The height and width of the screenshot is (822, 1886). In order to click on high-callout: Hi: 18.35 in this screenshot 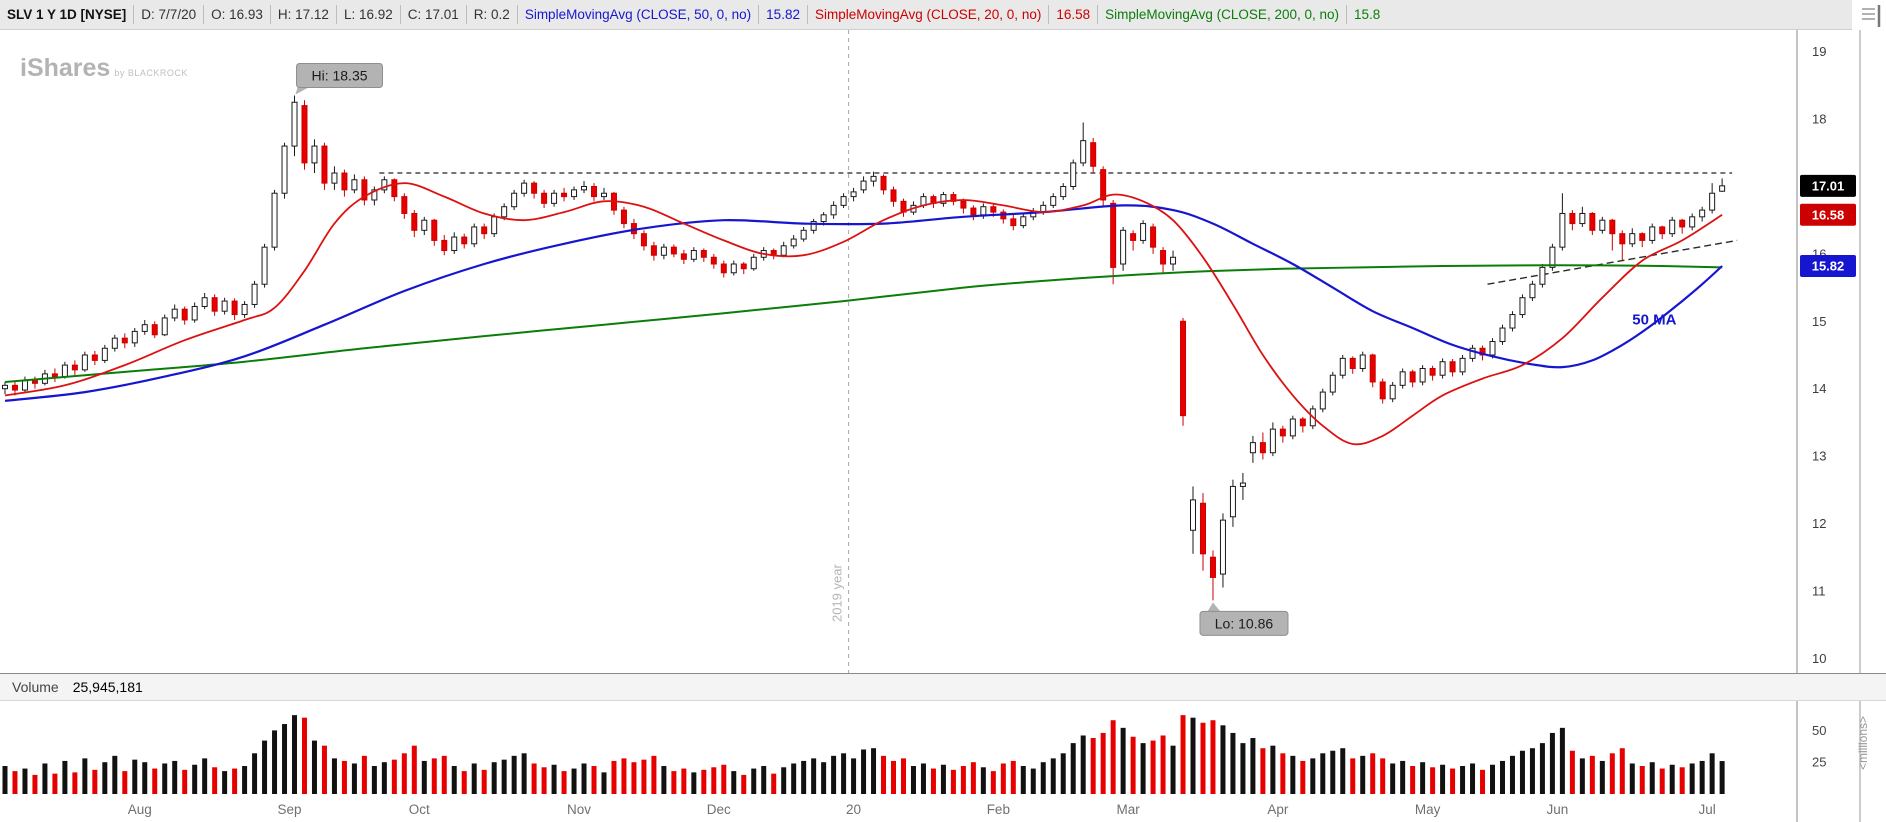, I will do `click(339, 79)`.